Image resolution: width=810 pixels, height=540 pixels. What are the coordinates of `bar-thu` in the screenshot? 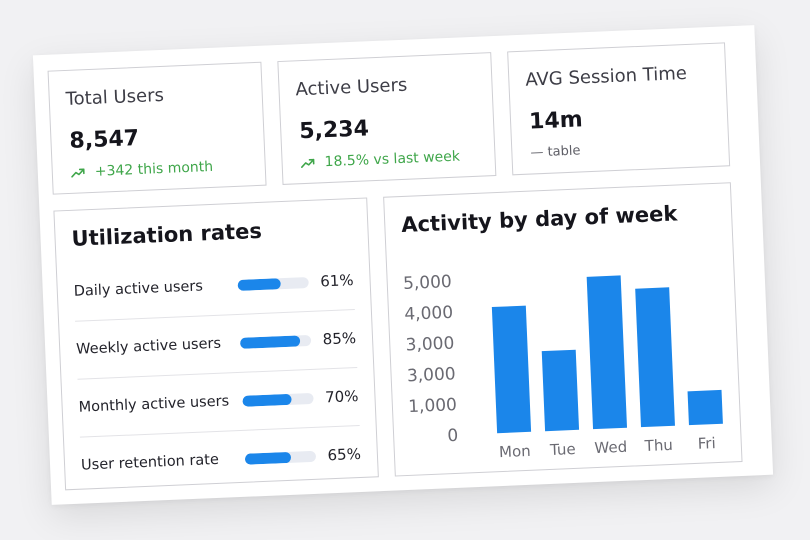 It's located at (655, 357).